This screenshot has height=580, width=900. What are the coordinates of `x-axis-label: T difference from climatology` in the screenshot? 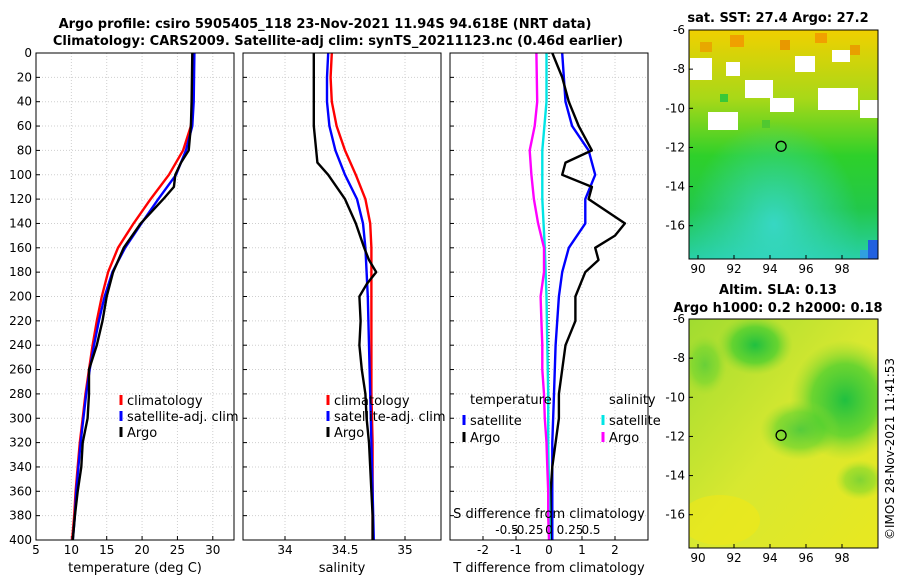 It's located at (548, 568).